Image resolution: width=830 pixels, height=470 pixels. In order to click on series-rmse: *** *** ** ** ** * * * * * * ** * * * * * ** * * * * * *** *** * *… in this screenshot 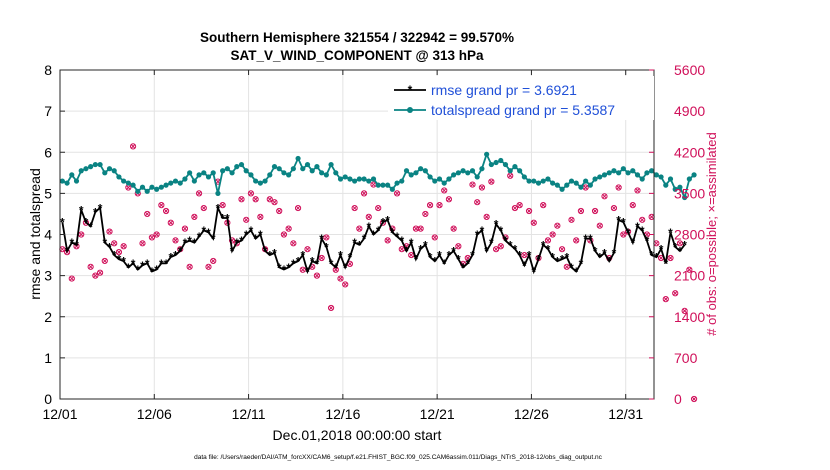, I will do `click(373, 240)`.